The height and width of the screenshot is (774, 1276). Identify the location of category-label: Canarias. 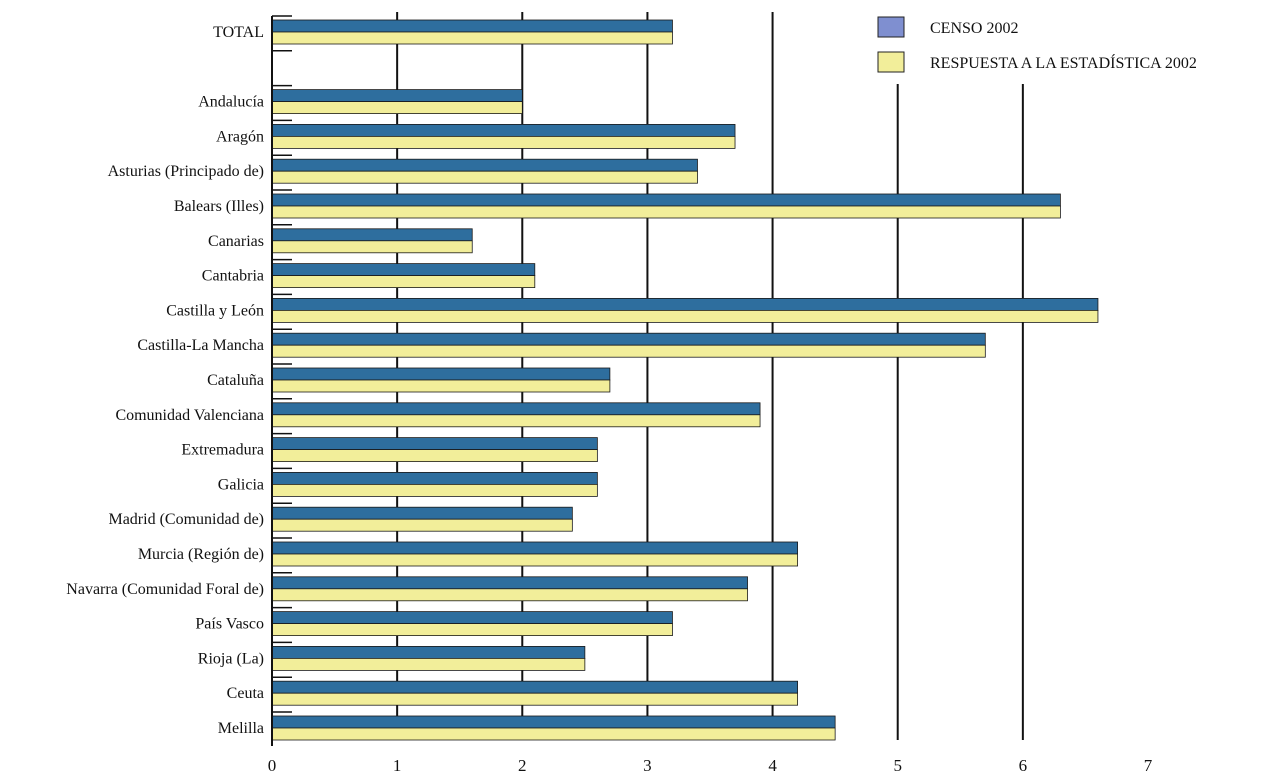
(236, 241).